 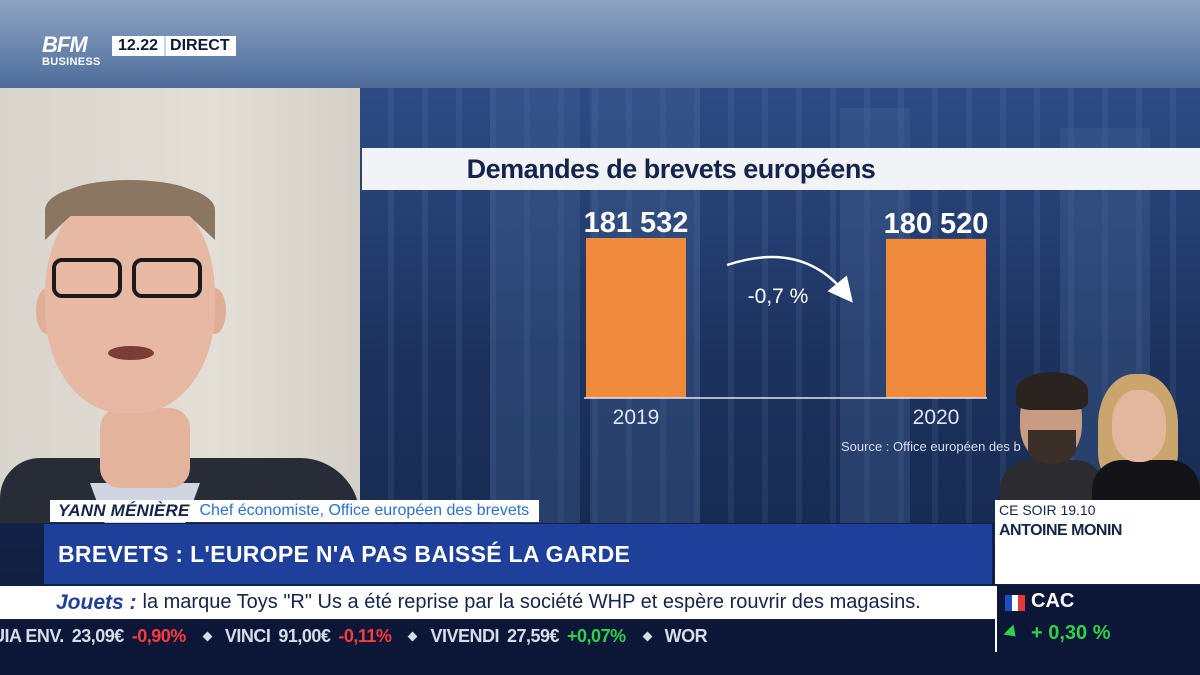 I want to click on france-flag-icon, so click(x=1015, y=603).